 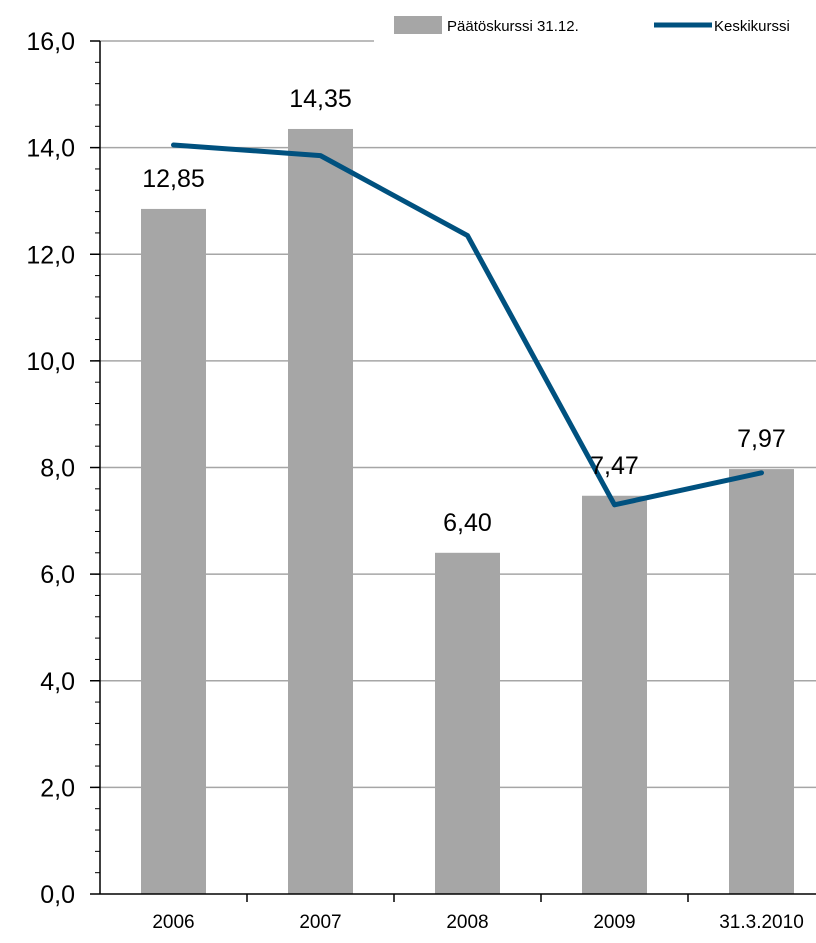 What do you see at coordinates (57, 575) in the screenshot?
I see `y-tick-label: 6,0` at bounding box center [57, 575].